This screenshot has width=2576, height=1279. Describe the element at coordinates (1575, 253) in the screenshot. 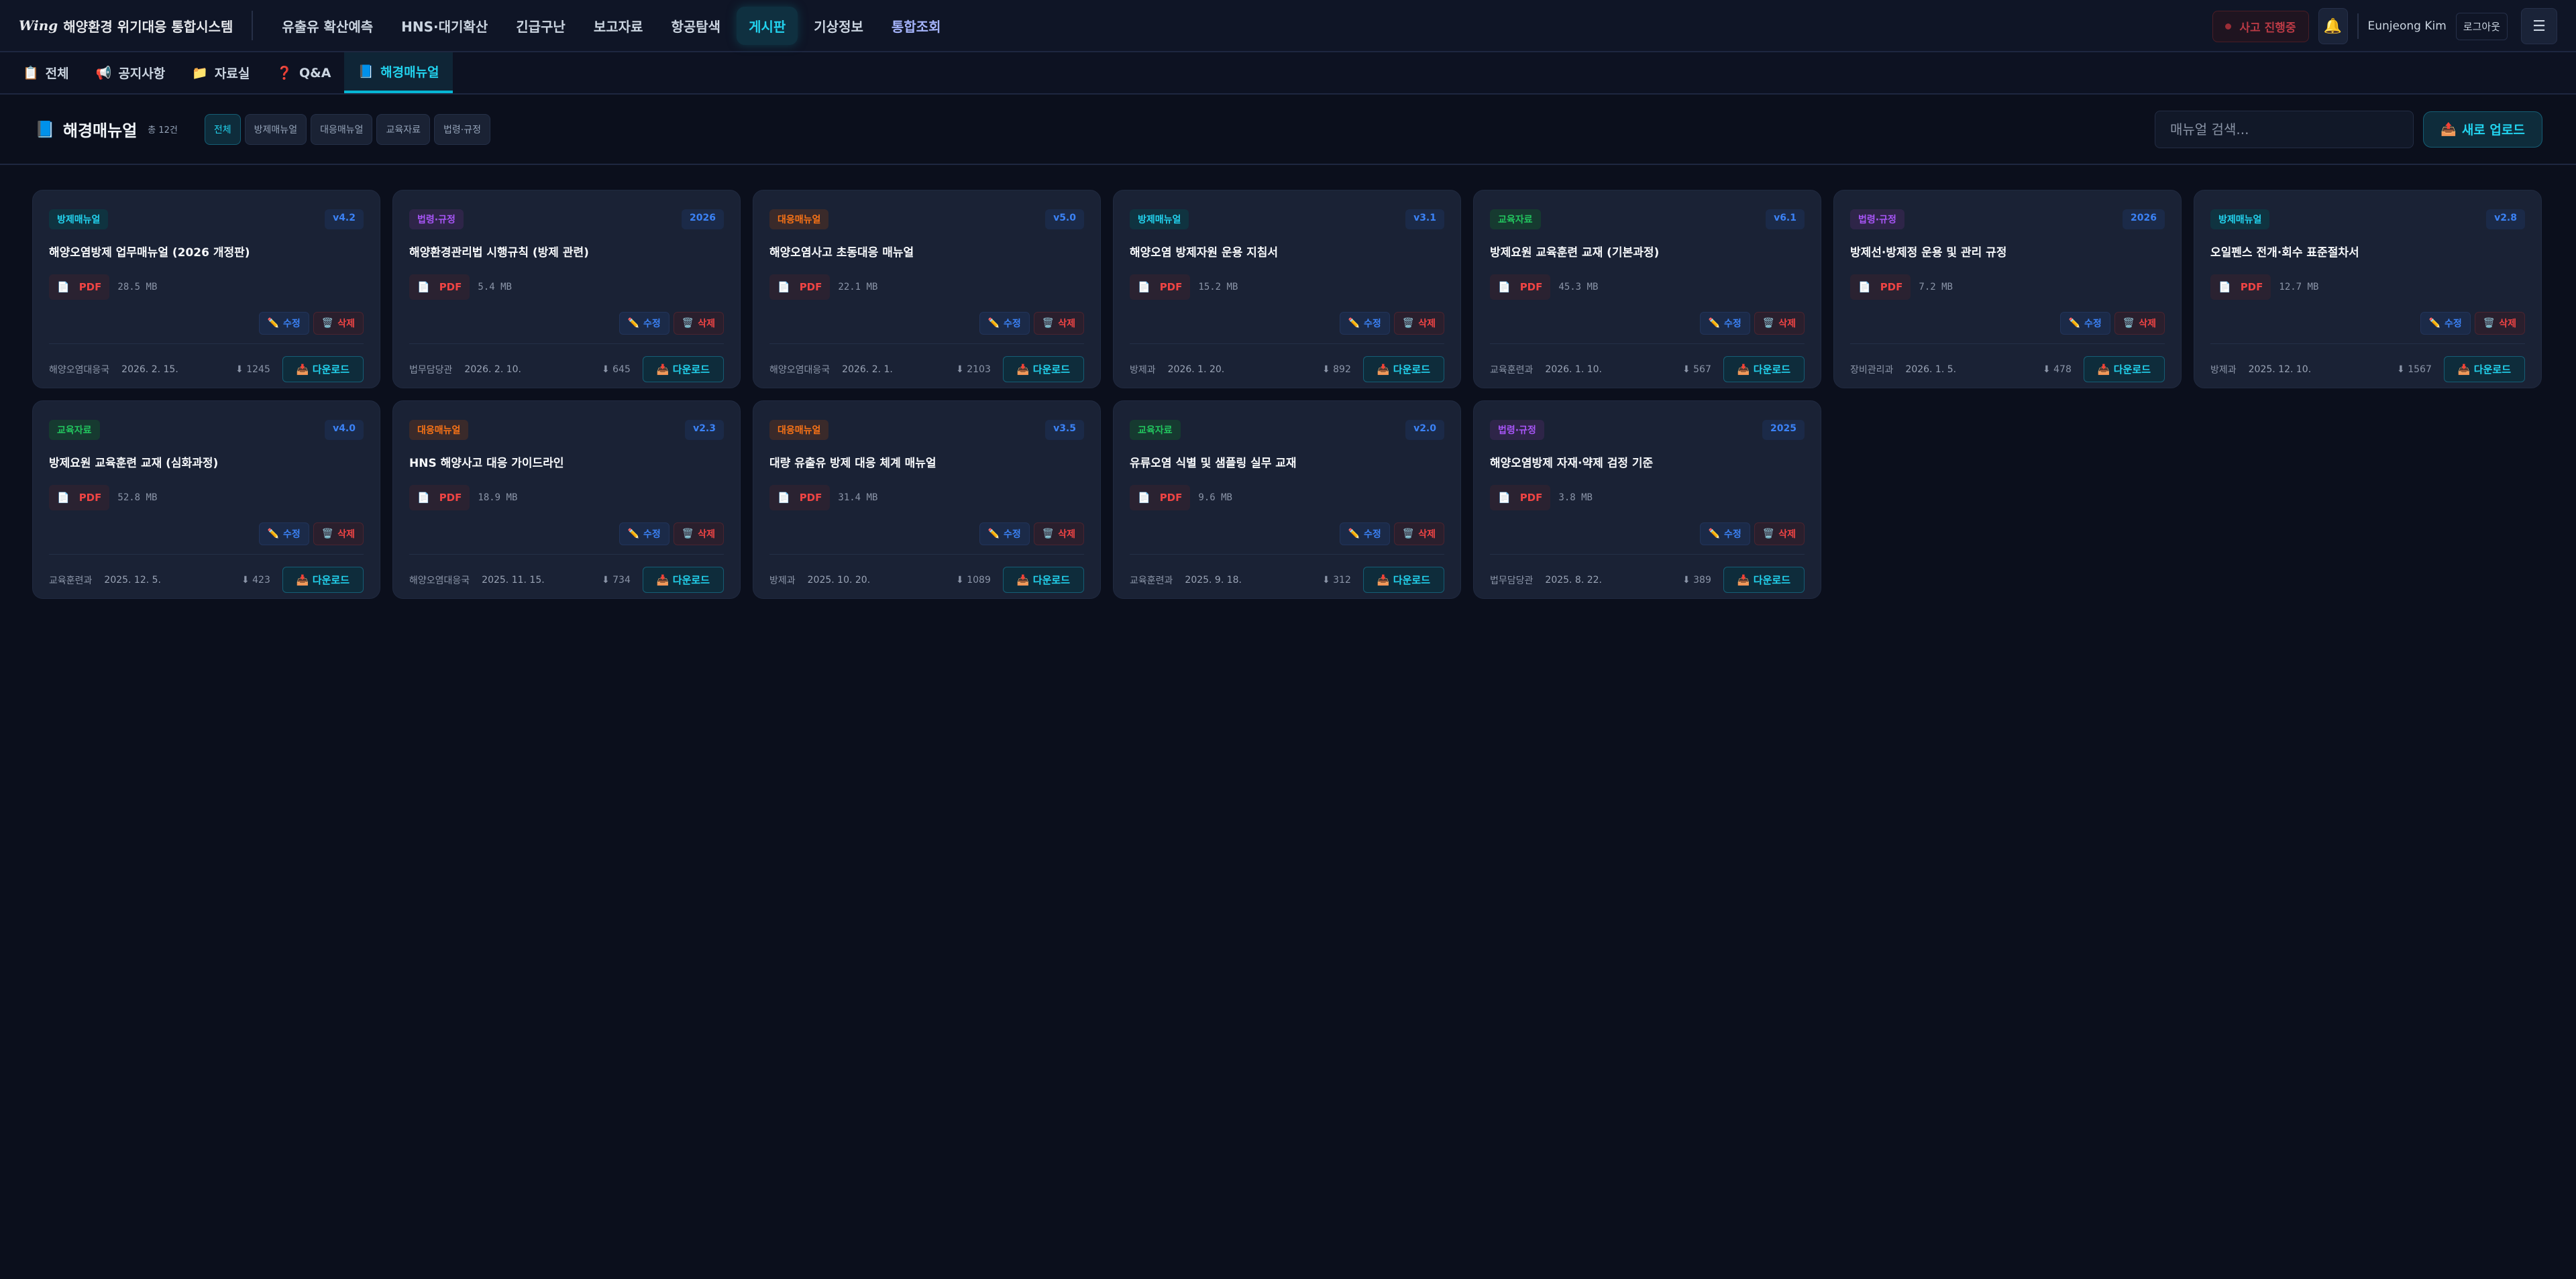

I see `manual-title: 방제요원 교육훈련 교재 (기본과정)` at that location.